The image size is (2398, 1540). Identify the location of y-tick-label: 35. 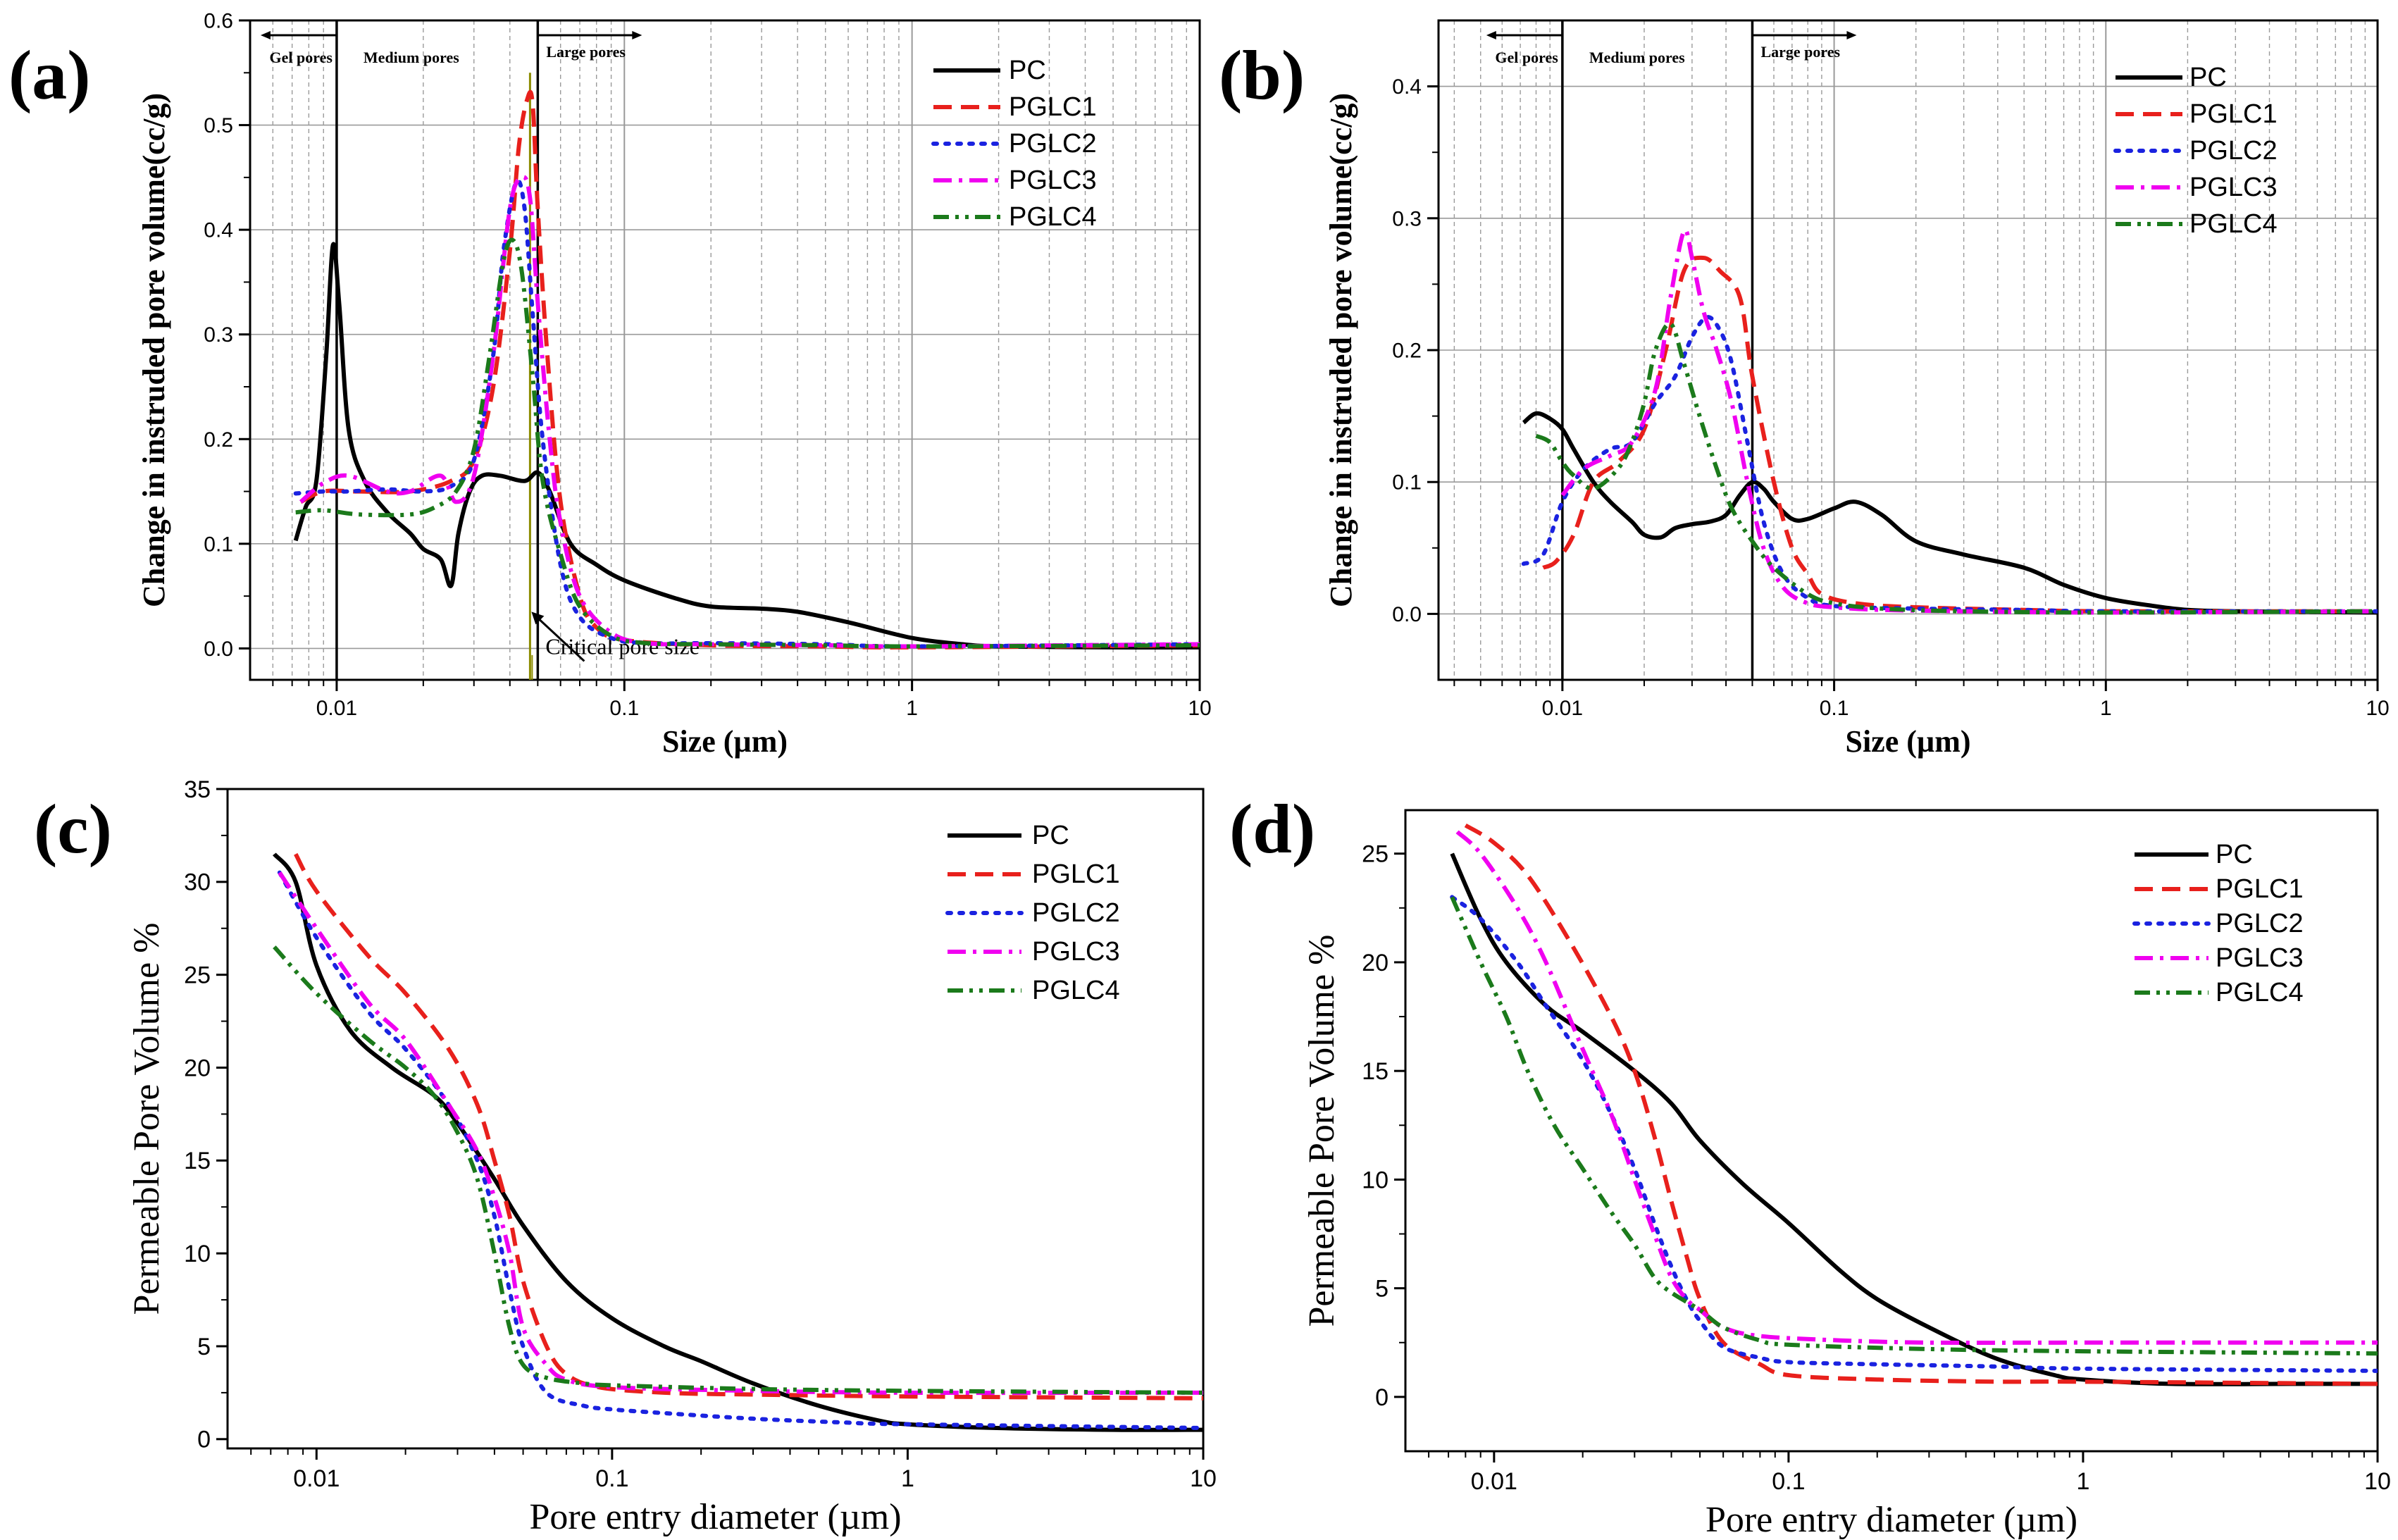
(197, 789).